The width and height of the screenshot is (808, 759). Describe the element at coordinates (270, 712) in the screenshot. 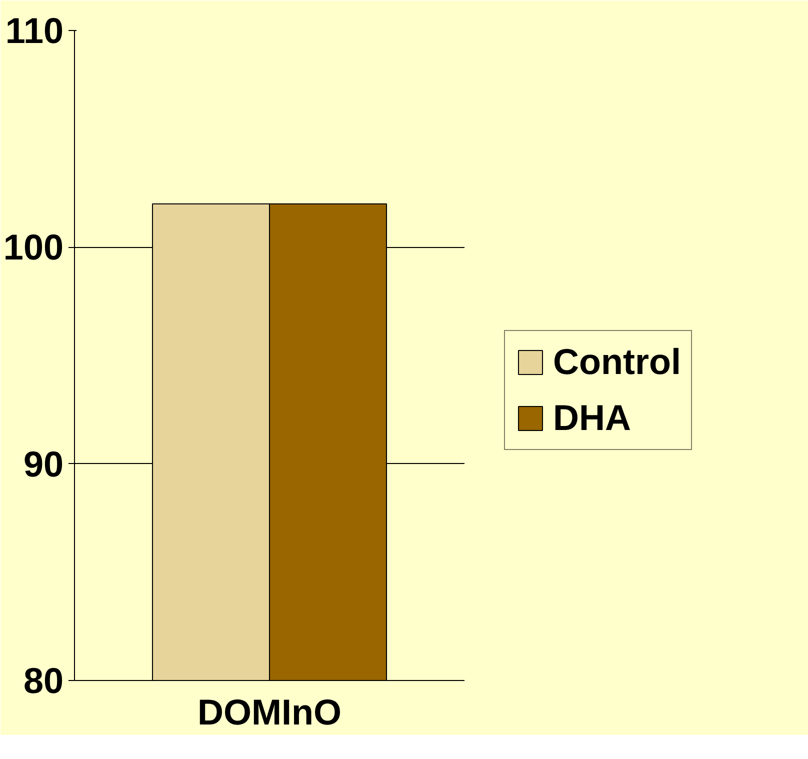

I see `x-tick-label: DOMInO` at that location.